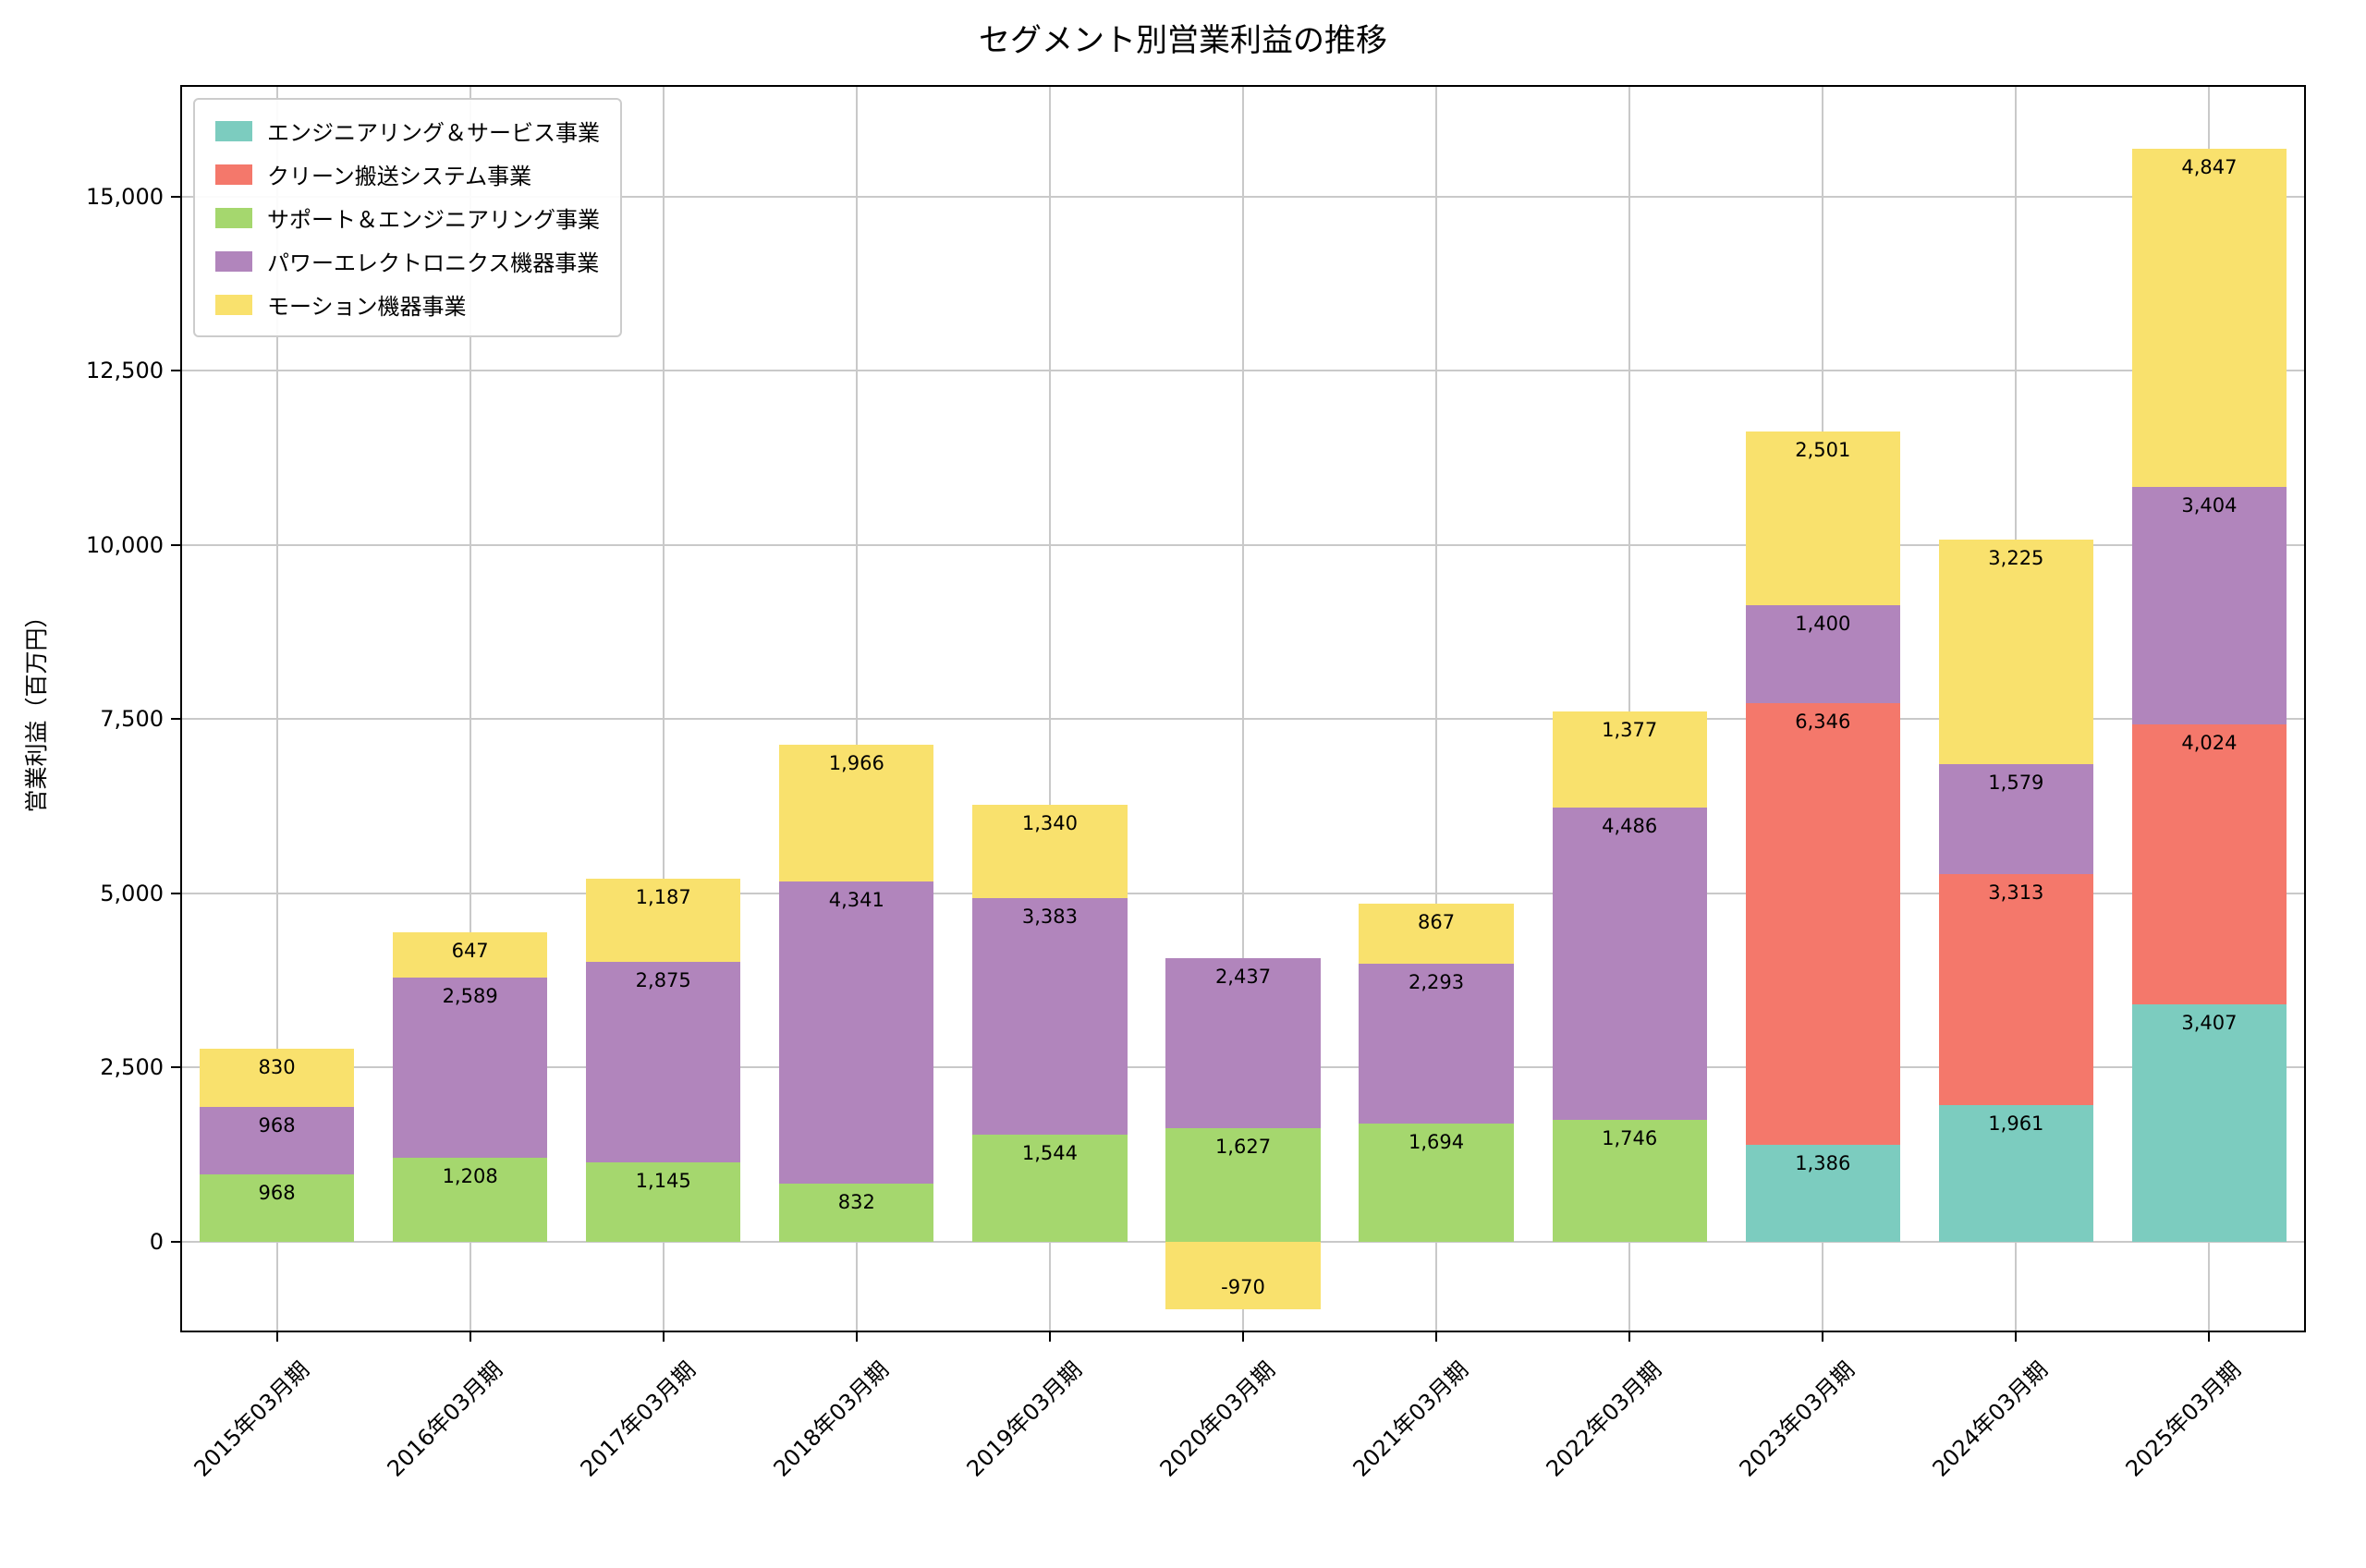 The width and height of the screenshot is (2366, 1568). I want to click on x-tick-label: 2025年03月期, so click(2184, 1419).